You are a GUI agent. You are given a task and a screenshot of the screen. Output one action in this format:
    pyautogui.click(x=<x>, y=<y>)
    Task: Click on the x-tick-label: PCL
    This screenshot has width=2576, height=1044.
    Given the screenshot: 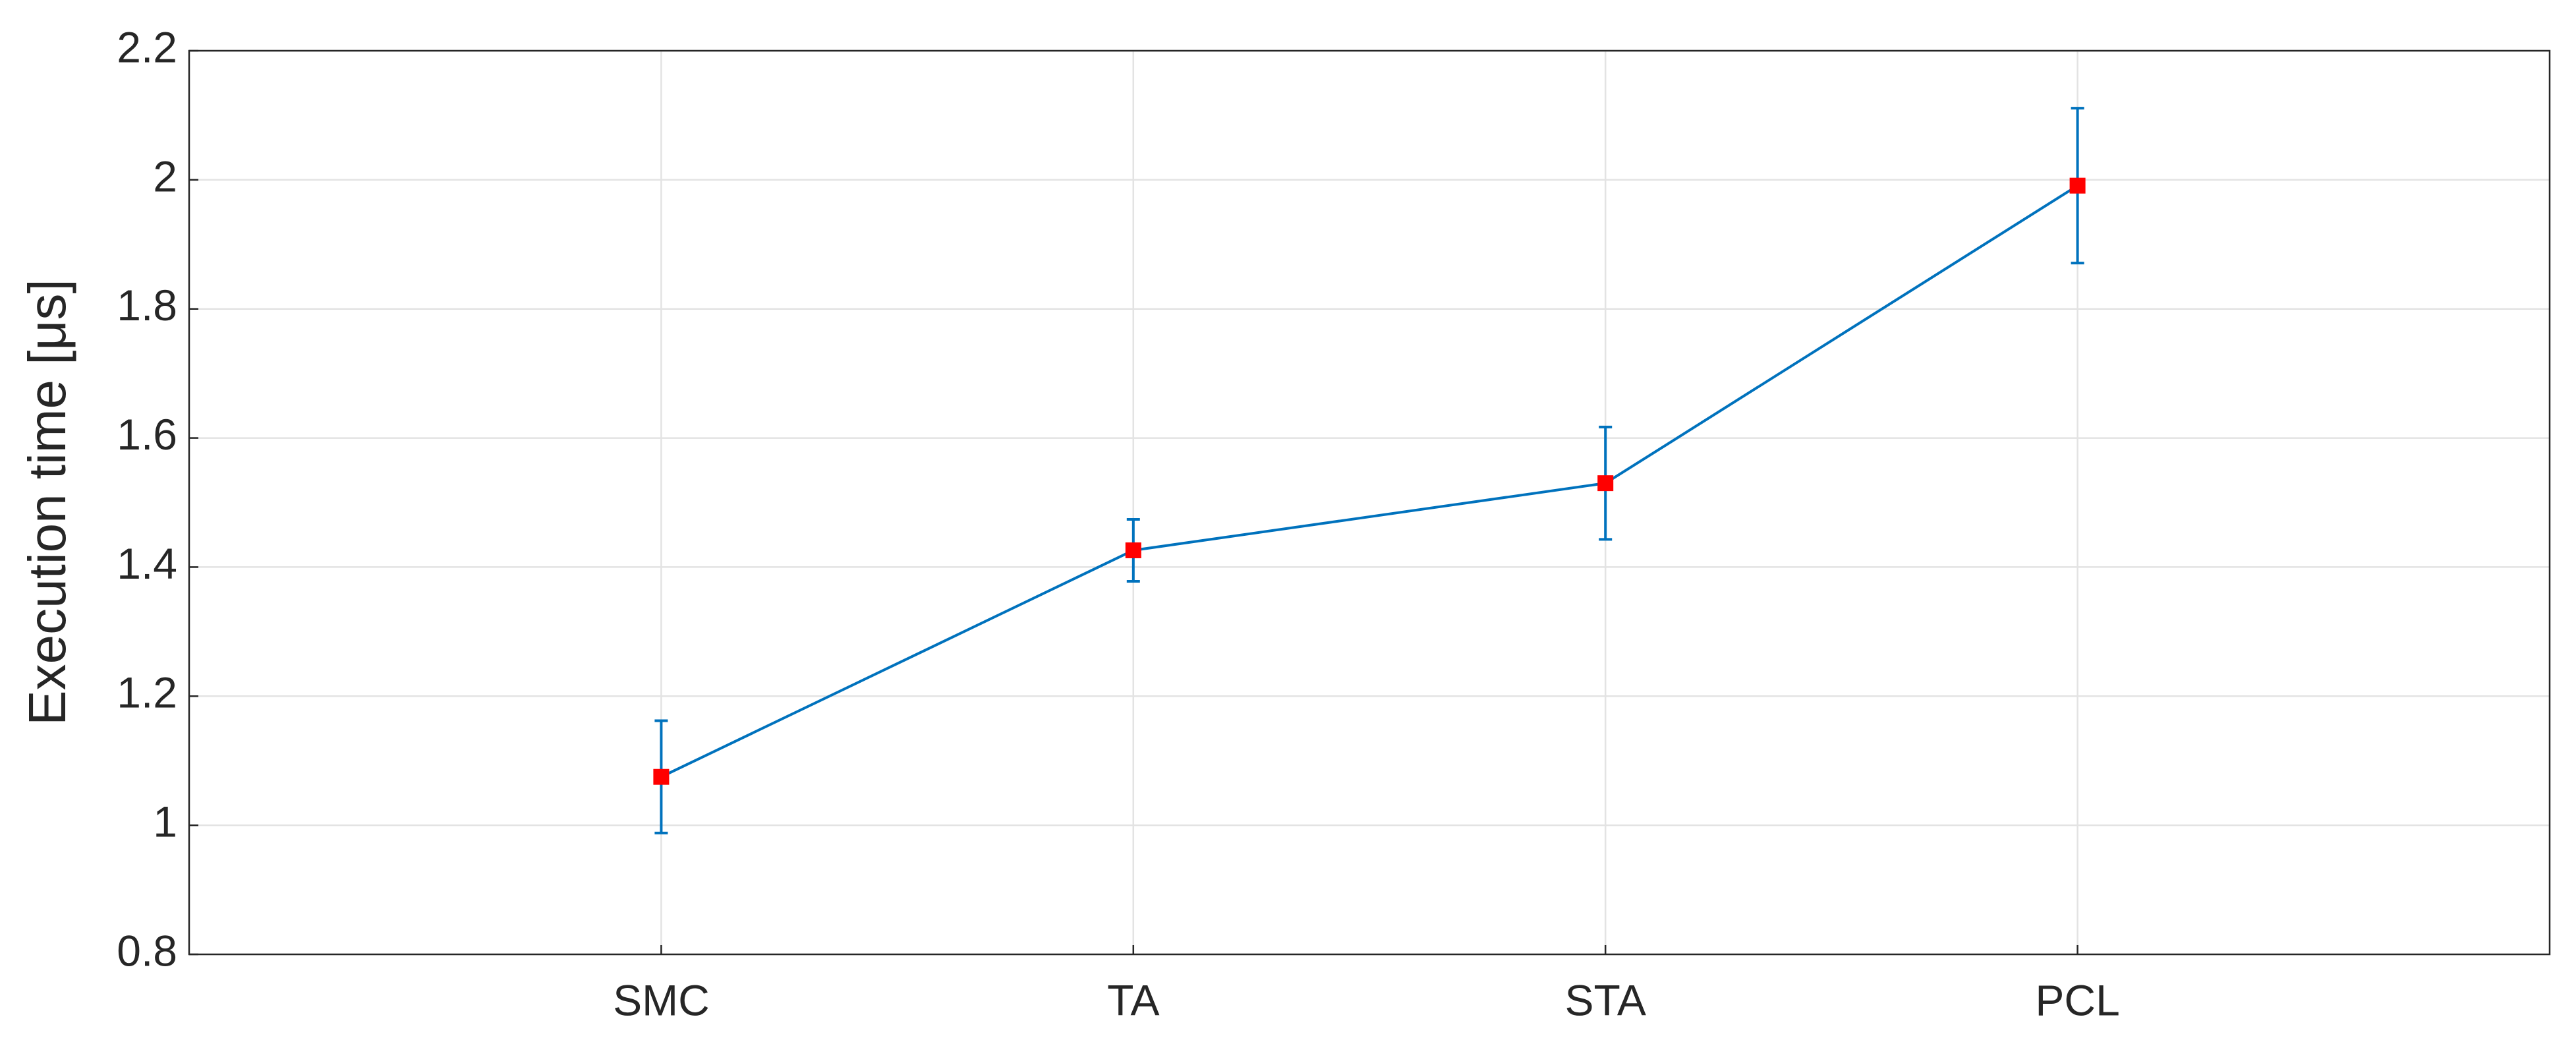 What is the action you would take?
    pyautogui.click(x=2077, y=999)
    